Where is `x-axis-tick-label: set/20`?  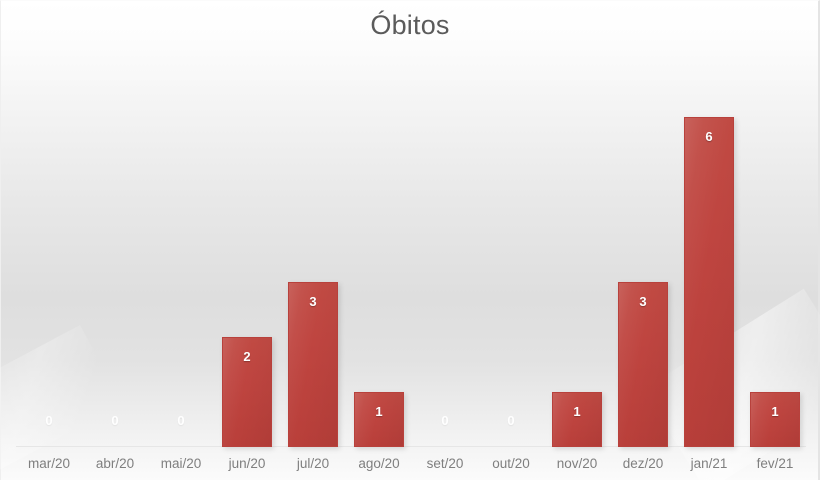 x-axis-tick-label: set/20 is located at coordinates (445, 463).